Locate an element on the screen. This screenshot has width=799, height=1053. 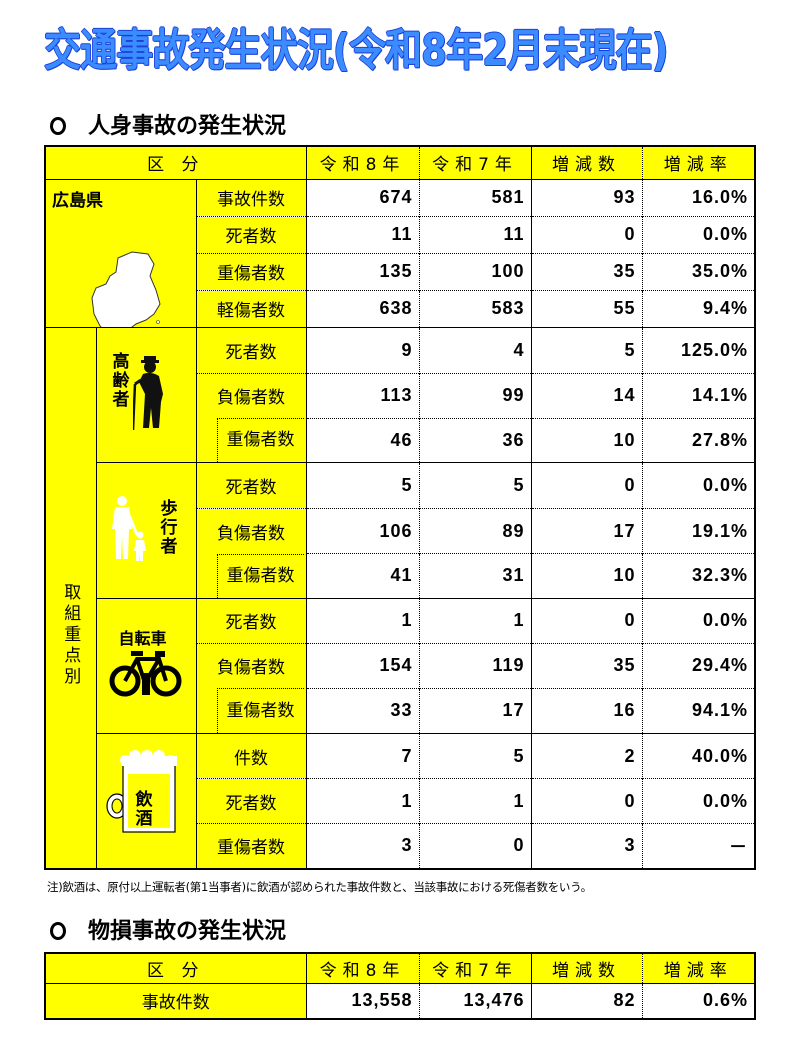
value-r7: 0 is located at coordinates (475, 846).